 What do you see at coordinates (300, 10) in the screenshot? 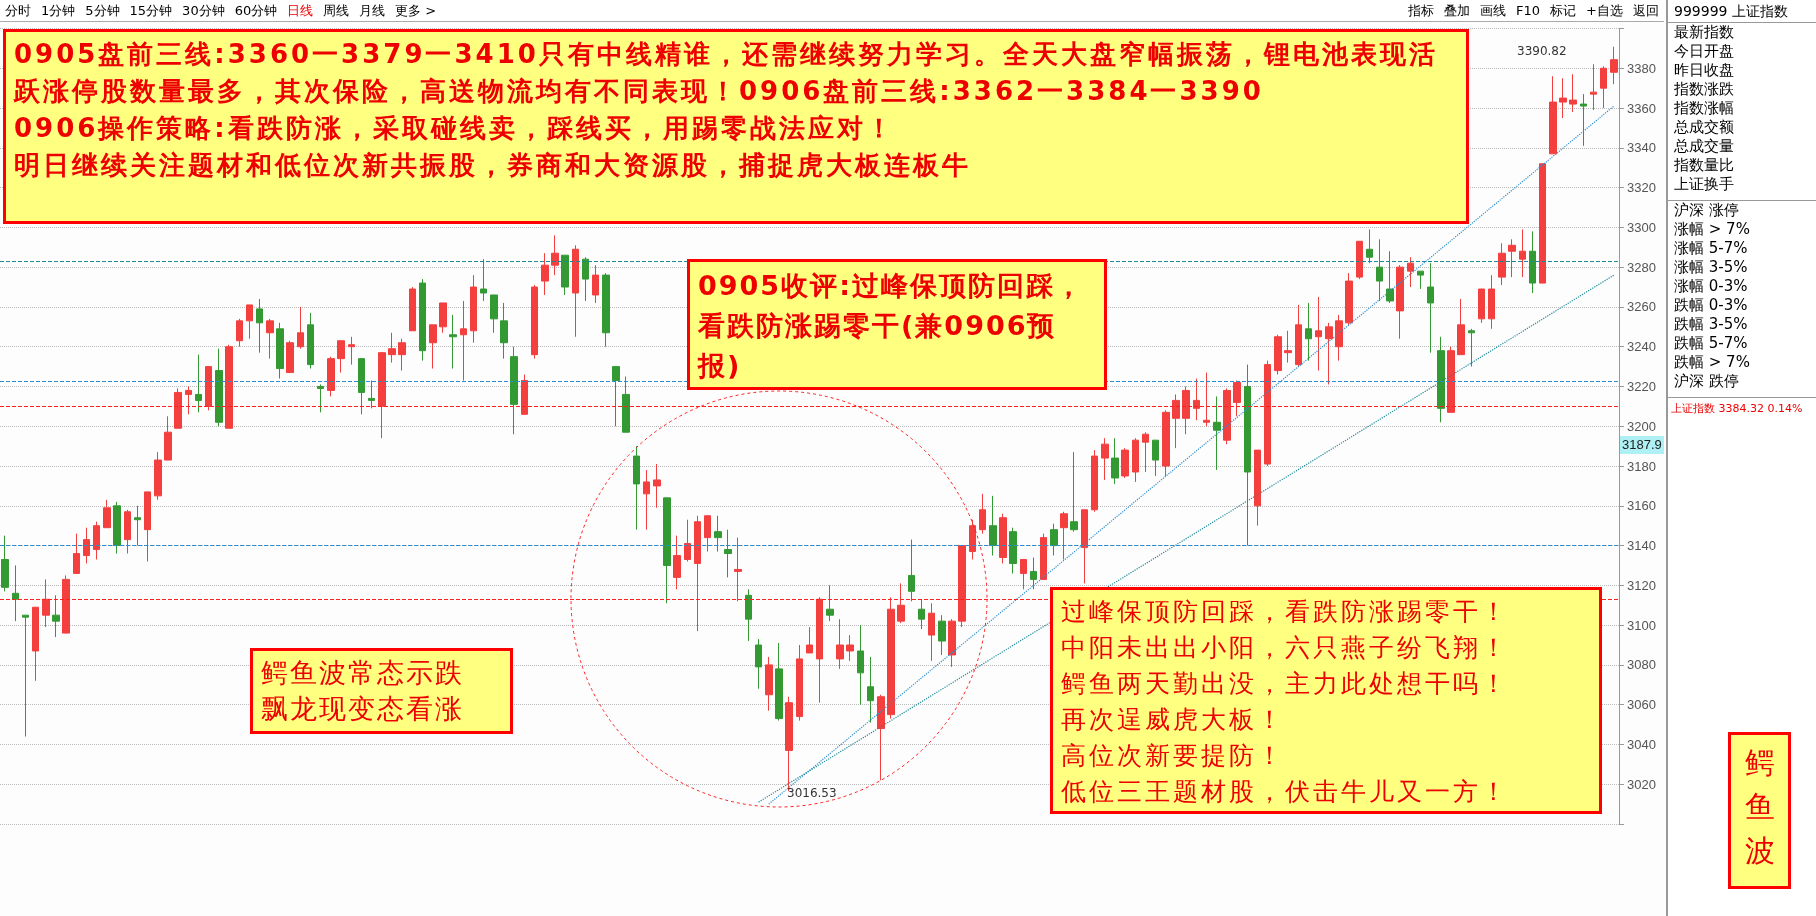
I see `text: 日线` at bounding box center [300, 10].